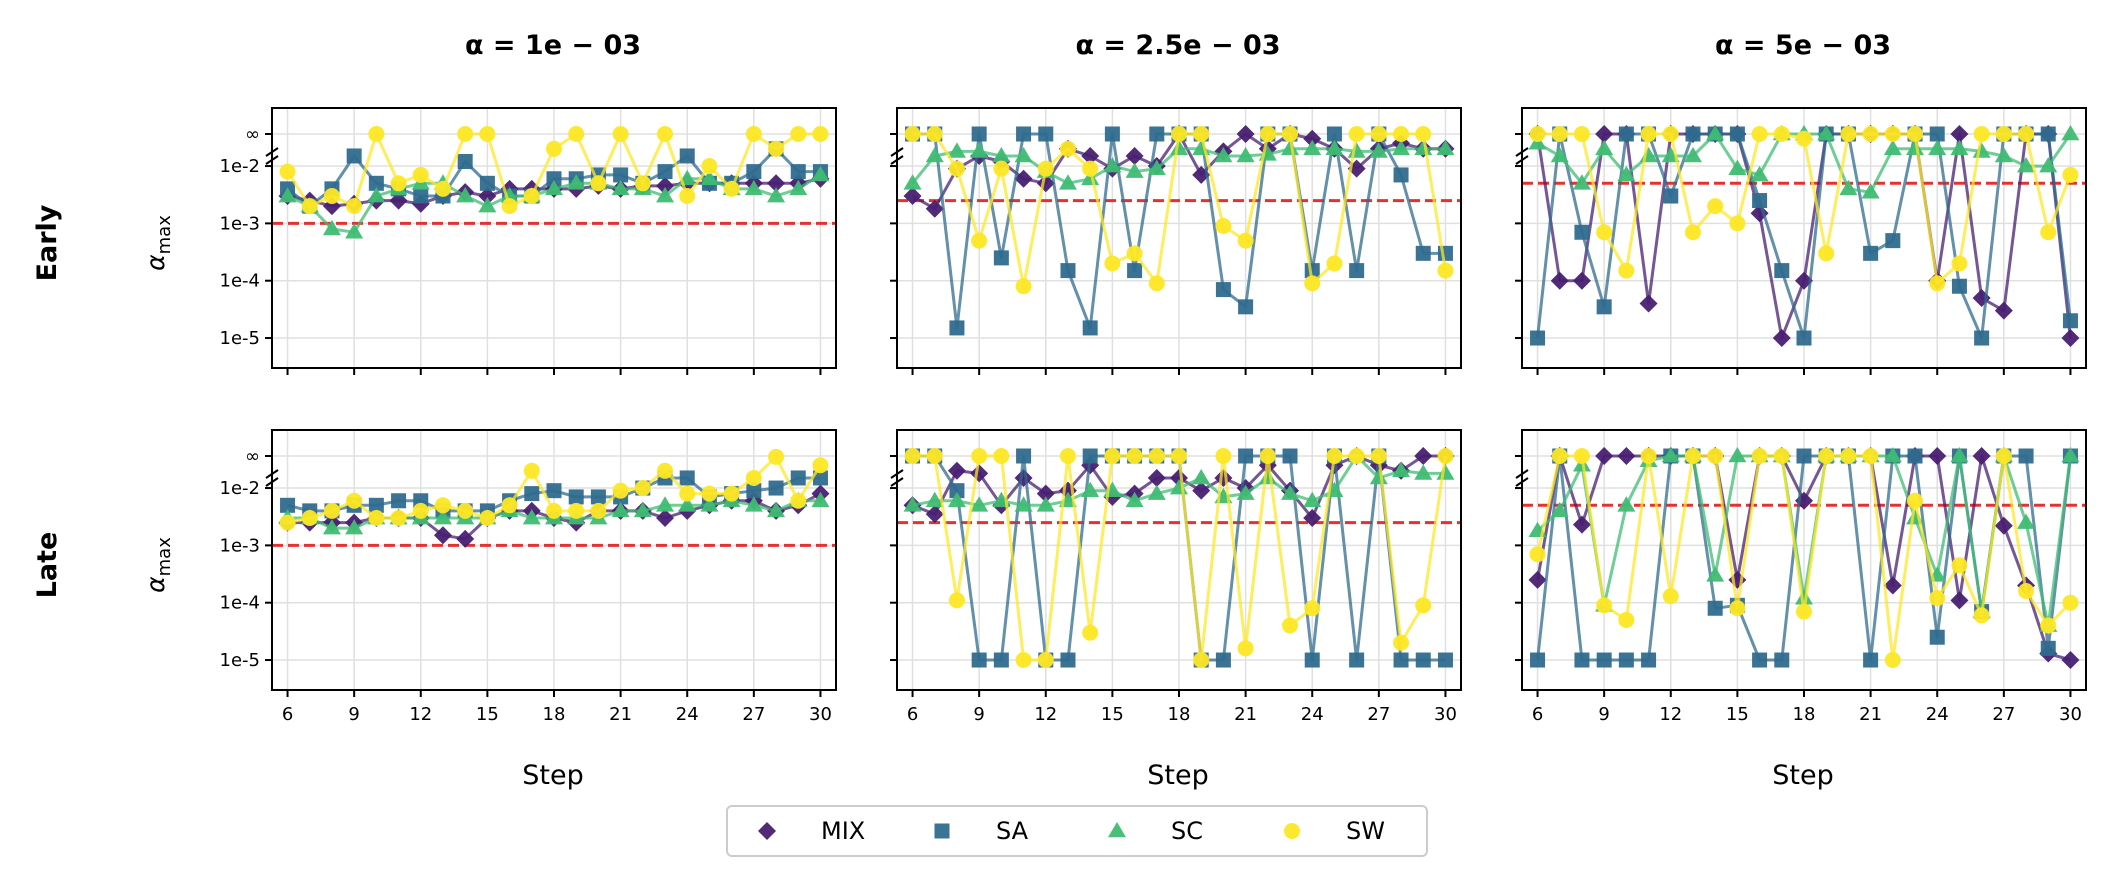  What do you see at coordinates (811, 831) in the screenshot?
I see `legend-item-mix: MIX` at bounding box center [811, 831].